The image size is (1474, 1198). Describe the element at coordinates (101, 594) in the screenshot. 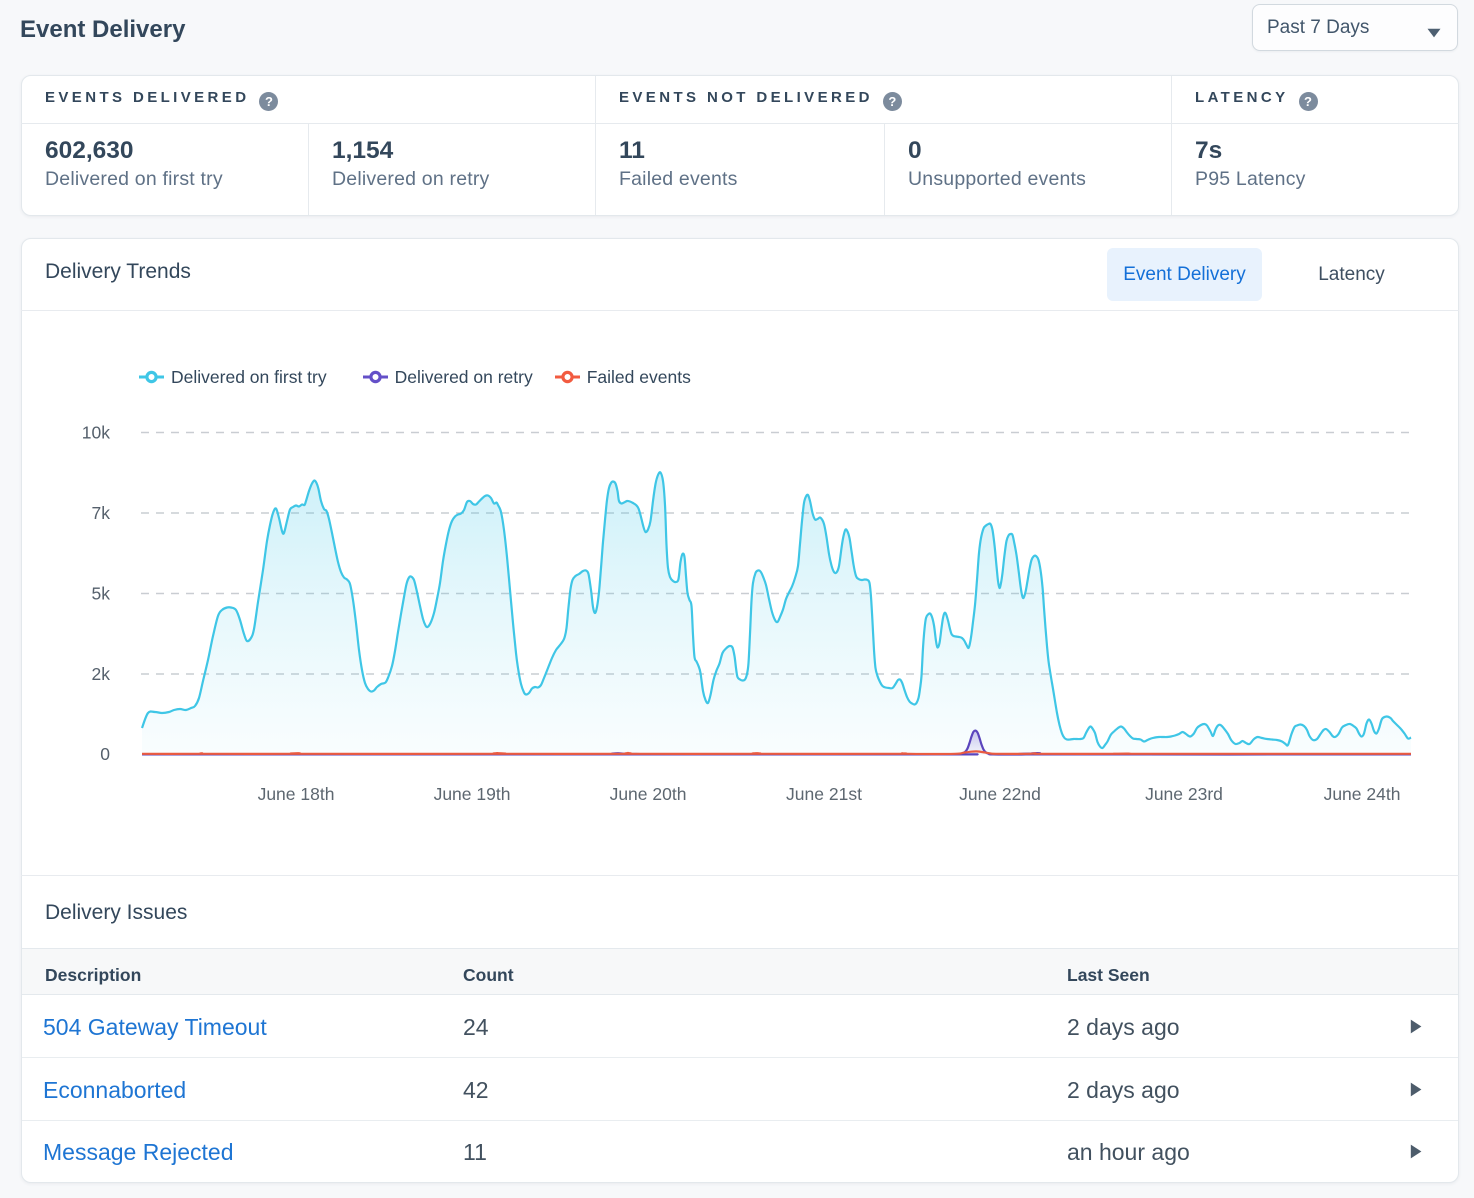

I see `svg-text: 5k` at that location.